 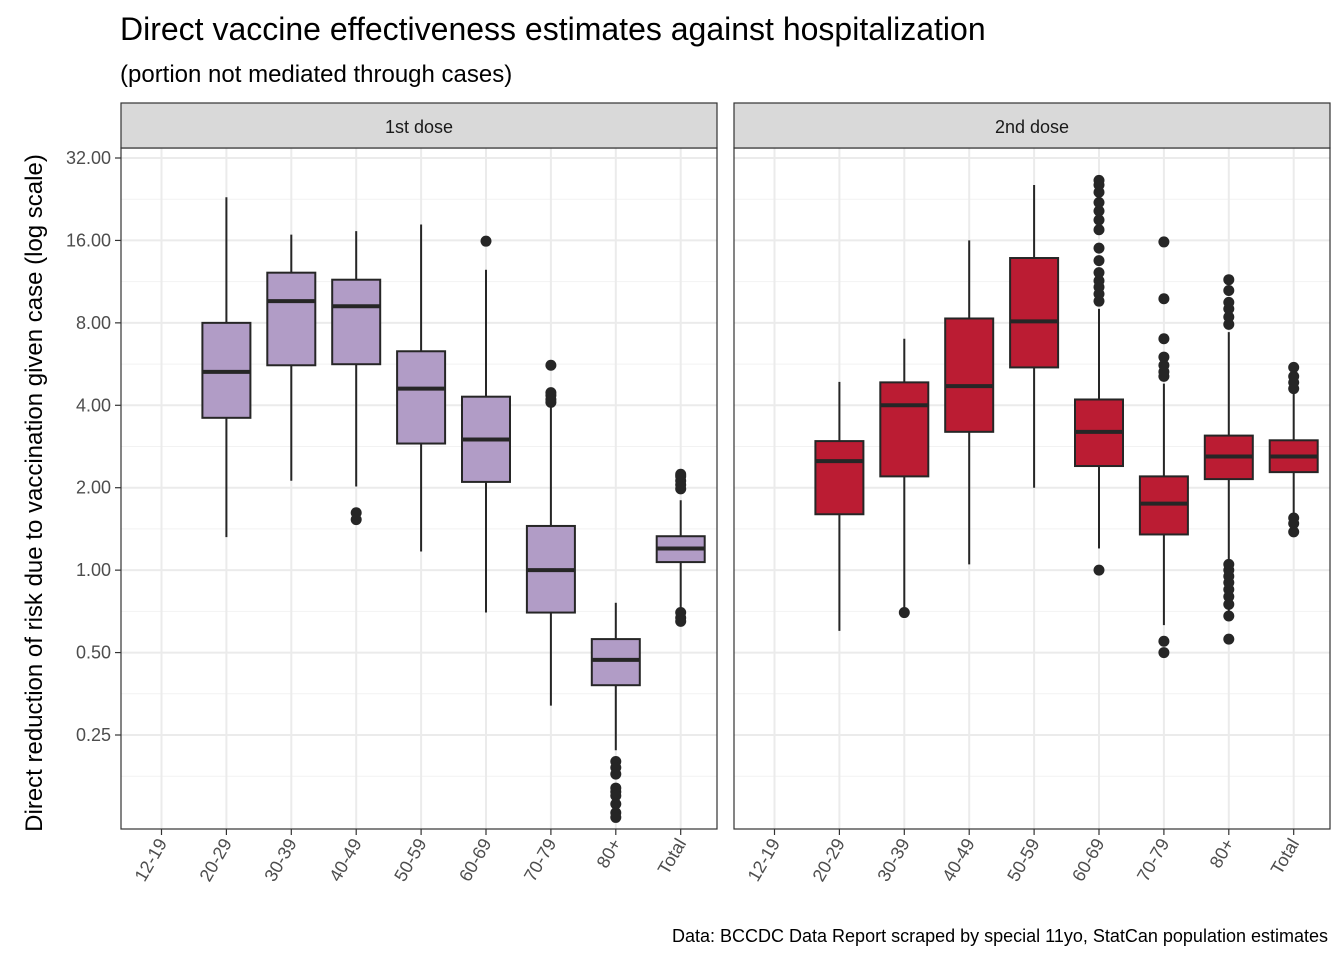 I want to click on chart-subtitle: (portion not mediated through cases), so click(x=316, y=74).